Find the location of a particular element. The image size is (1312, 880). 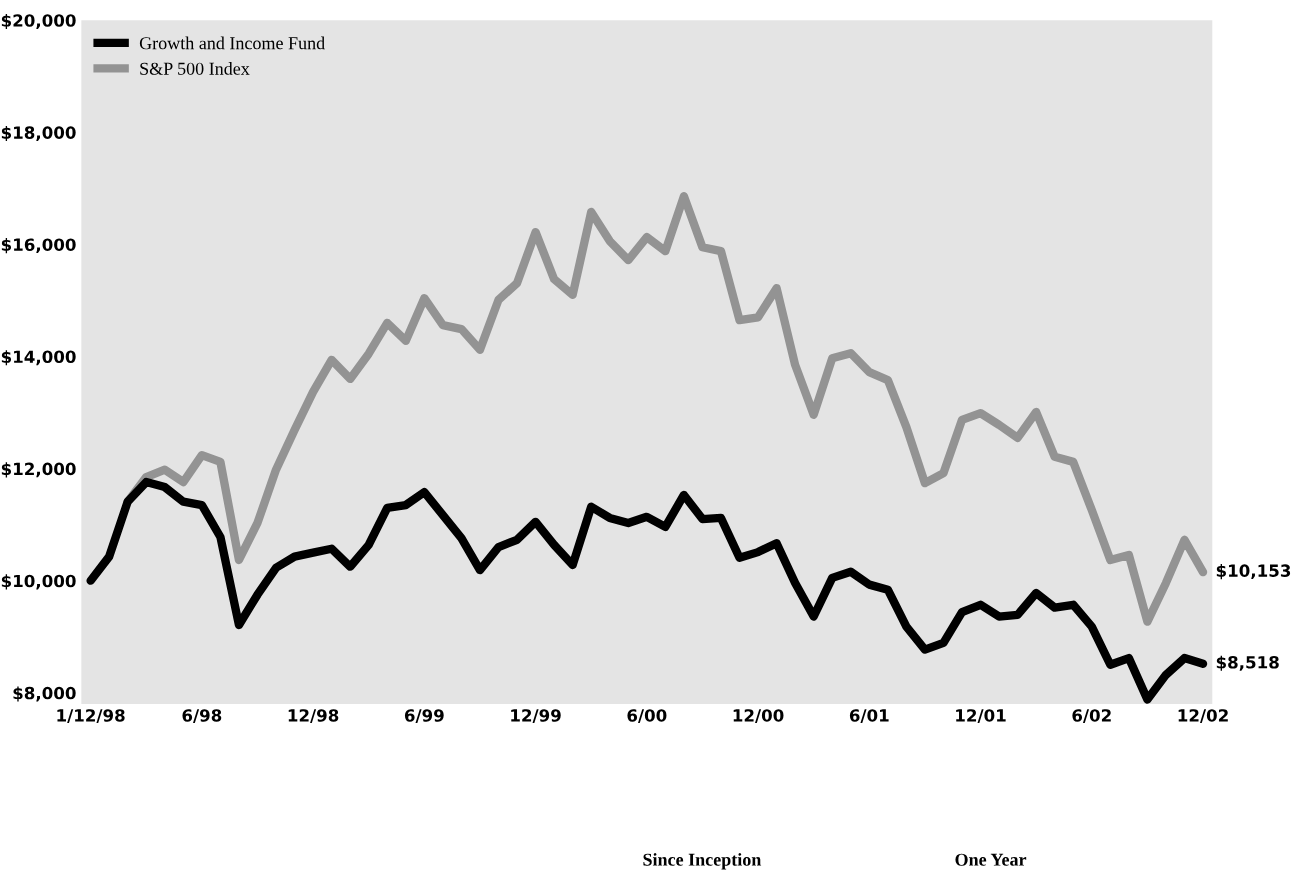

x-tick-label: 12/01 is located at coordinates (981, 716).